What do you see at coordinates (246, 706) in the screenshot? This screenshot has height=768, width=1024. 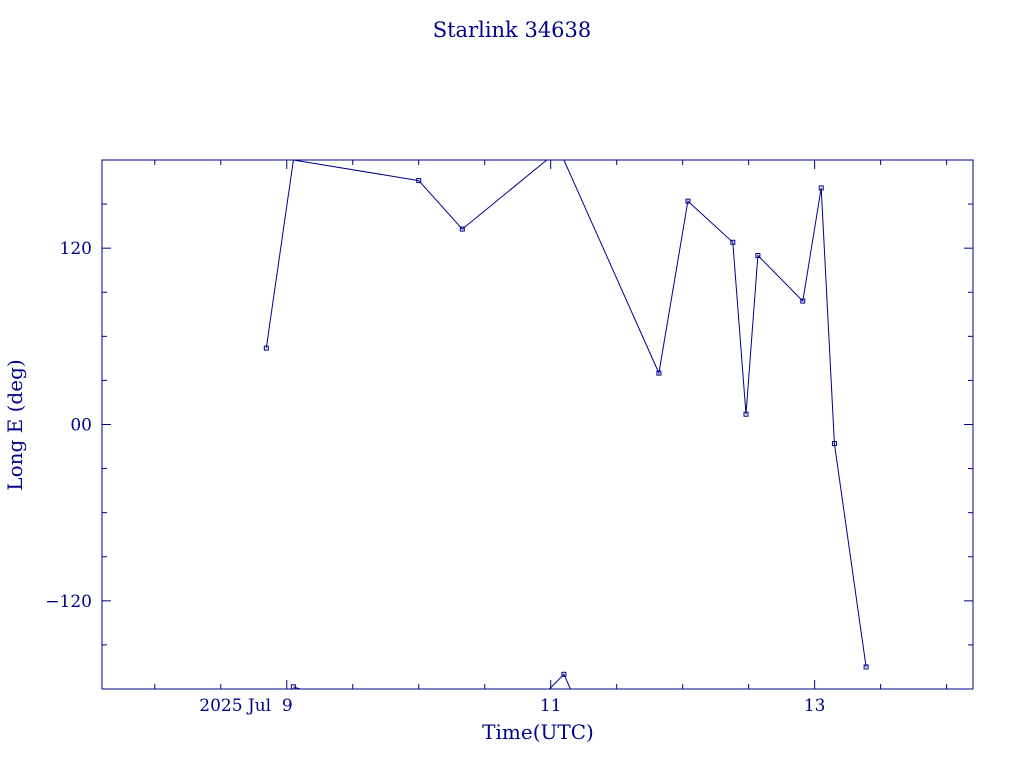 I see `x-tick-label: 2025 Jul 9` at bounding box center [246, 706].